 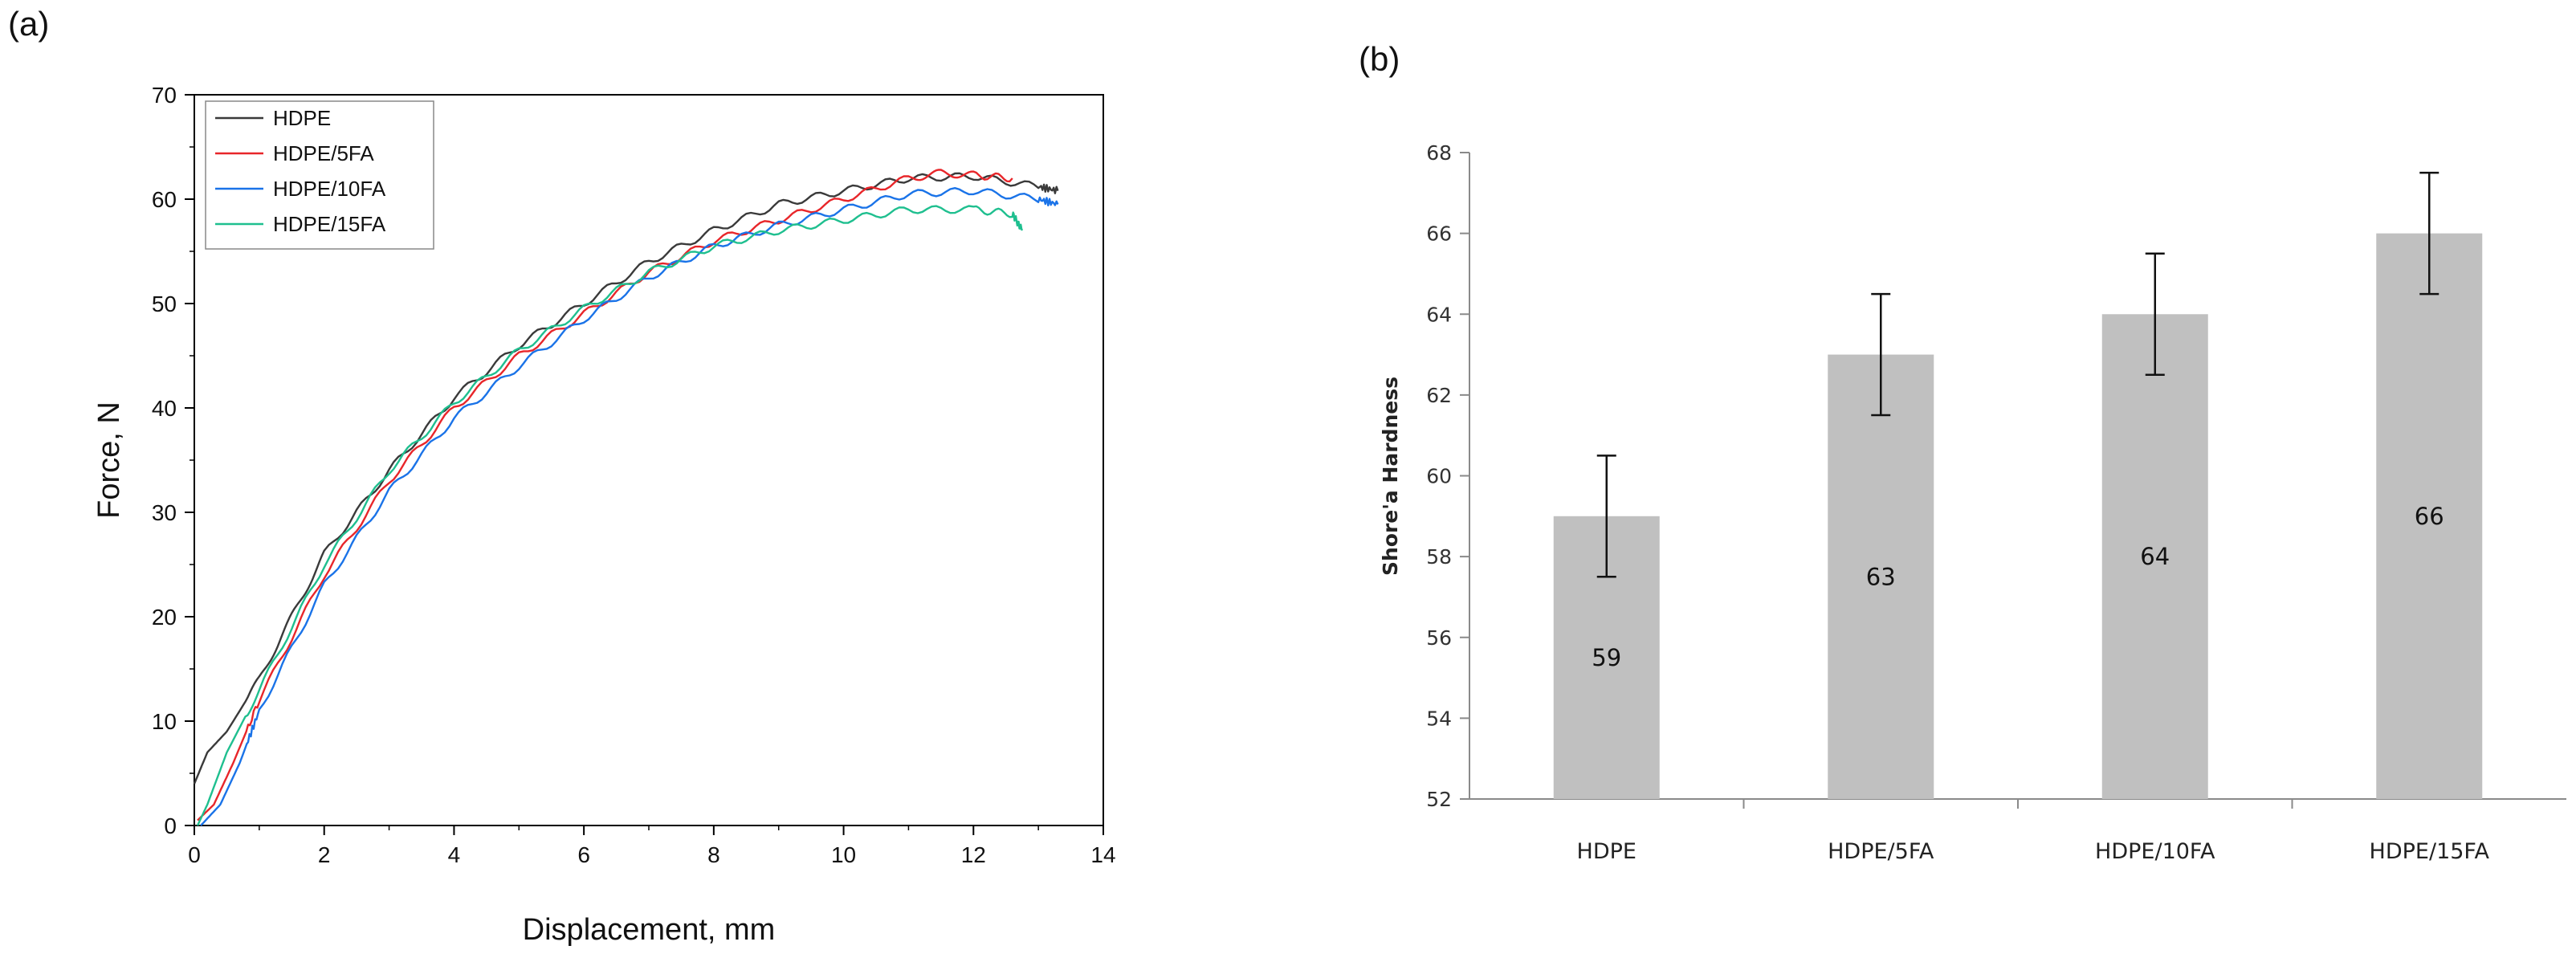 What do you see at coordinates (1439, 718) in the screenshot?
I see `y-tick-label: 54` at bounding box center [1439, 718].